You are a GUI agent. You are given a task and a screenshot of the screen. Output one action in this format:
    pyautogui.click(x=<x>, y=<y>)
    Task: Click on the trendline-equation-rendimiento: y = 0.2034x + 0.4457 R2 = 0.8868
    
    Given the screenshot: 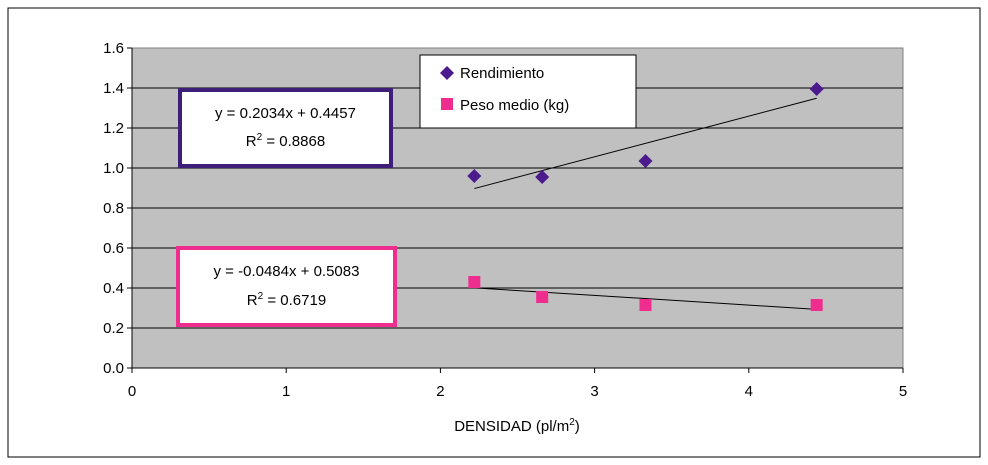 What is the action you would take?
    pyautogui.click(x=285, y=128)
    